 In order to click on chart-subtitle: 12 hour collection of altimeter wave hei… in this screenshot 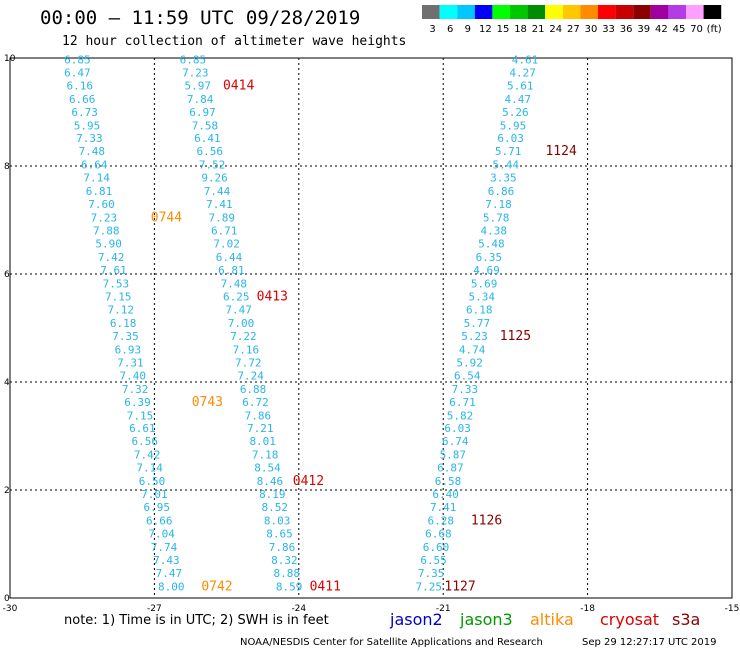, I will do `click(234, 41)`.